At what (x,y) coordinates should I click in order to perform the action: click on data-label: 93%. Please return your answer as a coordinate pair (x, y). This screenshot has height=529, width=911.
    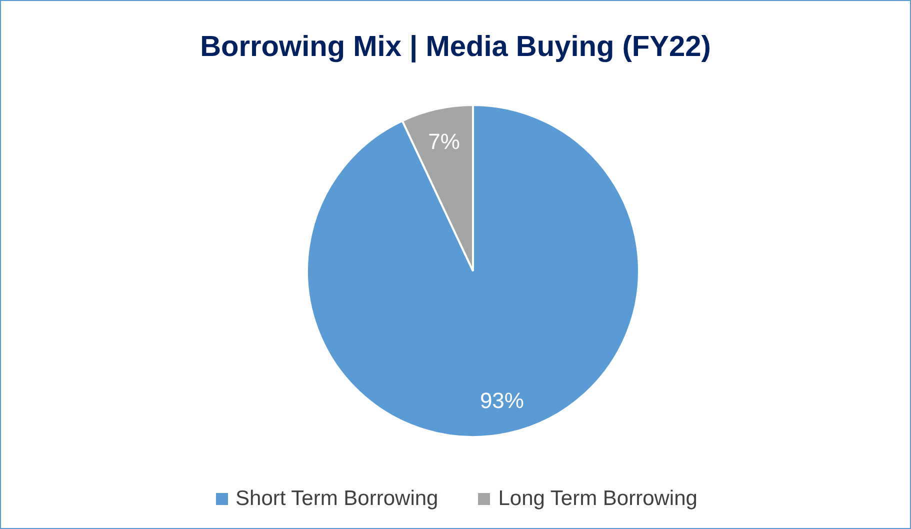
    Looking at the image, I should click on (502, 401).